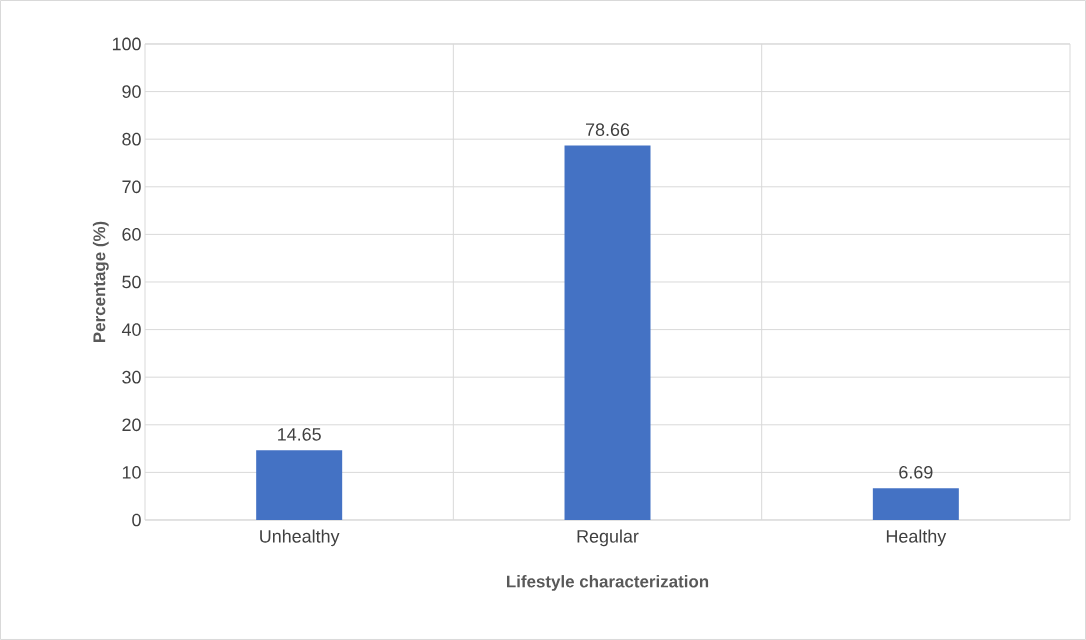 The width and height of the screenshot is (1086, 640). Describe the element at coordinates (607, 583) in the screenshot. I see `x-axis-title: Lifestyle characterization` at that location.